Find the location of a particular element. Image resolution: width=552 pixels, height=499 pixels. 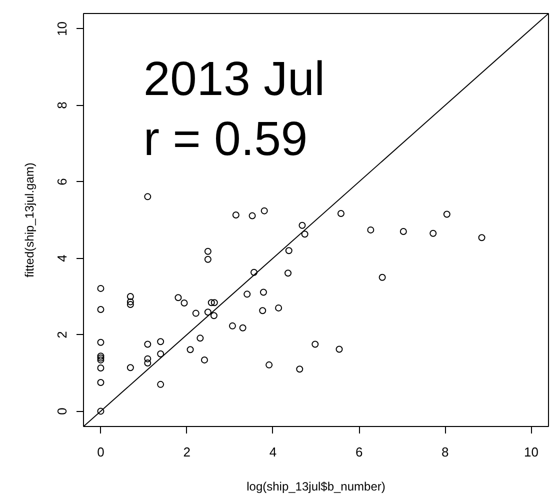

x-tick-label: 8 is located at coordinates (445, 452).